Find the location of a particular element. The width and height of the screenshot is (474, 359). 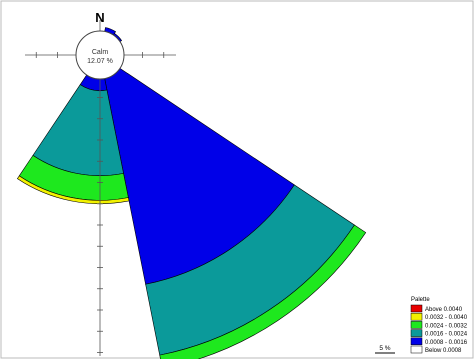

scale-label: 5 % is located at coordinates (384, 348).